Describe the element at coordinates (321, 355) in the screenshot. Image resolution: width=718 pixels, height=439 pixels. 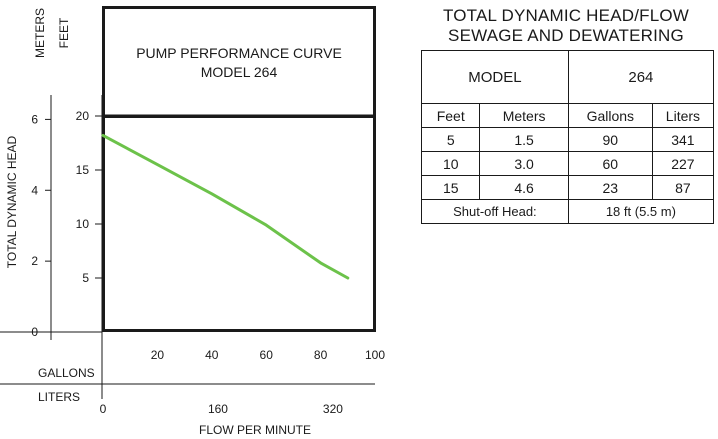
I see `x-tick-label-gallons: 80` at that location.